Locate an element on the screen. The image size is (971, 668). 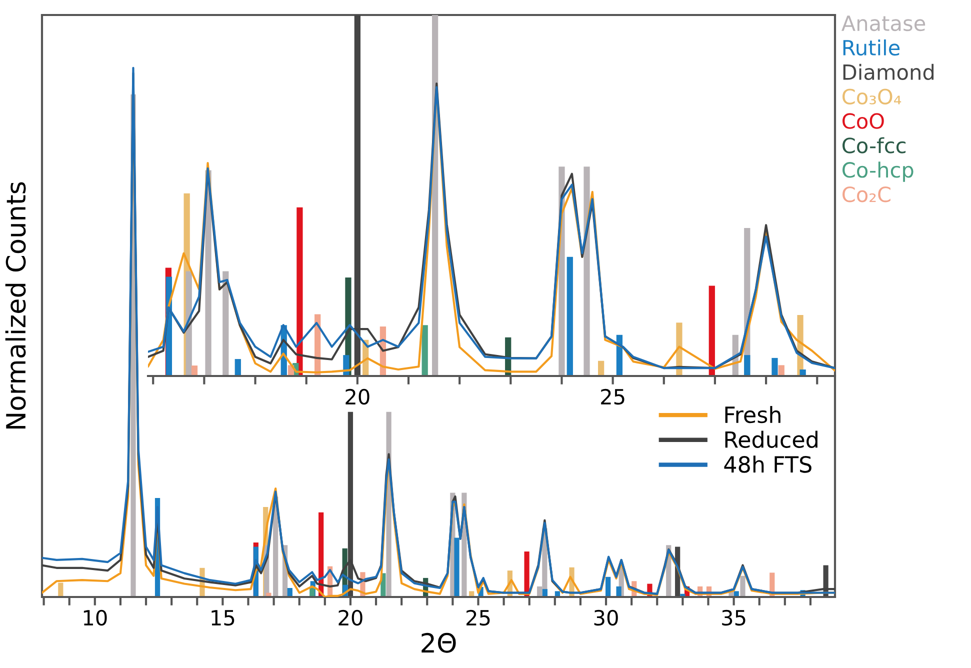
legend-label: Fresh is located at coordinates (752, 415).